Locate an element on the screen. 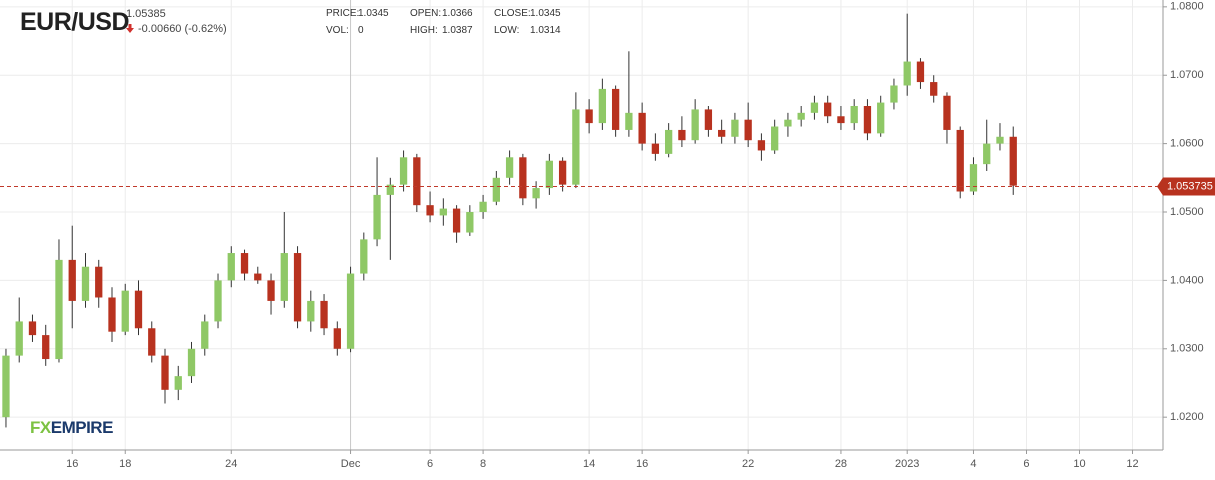 The image size is (1215, 480). x-tick-label: 28 is located at coordinates (841, 464).